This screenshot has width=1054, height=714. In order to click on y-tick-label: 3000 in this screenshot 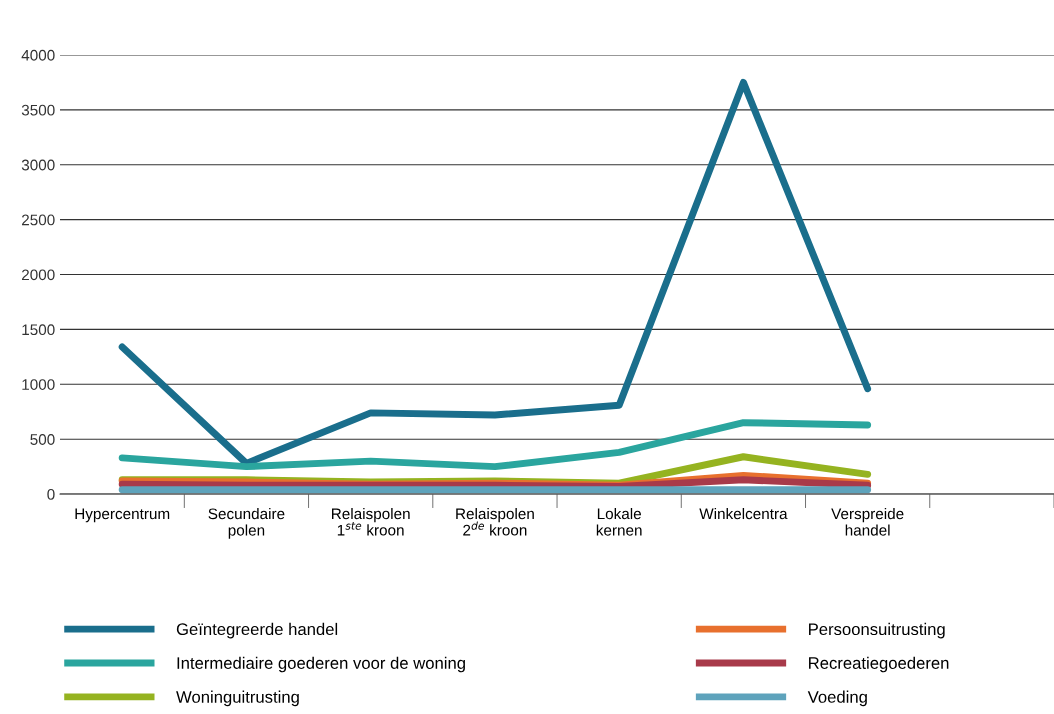, I will do `click(38, 165)`.